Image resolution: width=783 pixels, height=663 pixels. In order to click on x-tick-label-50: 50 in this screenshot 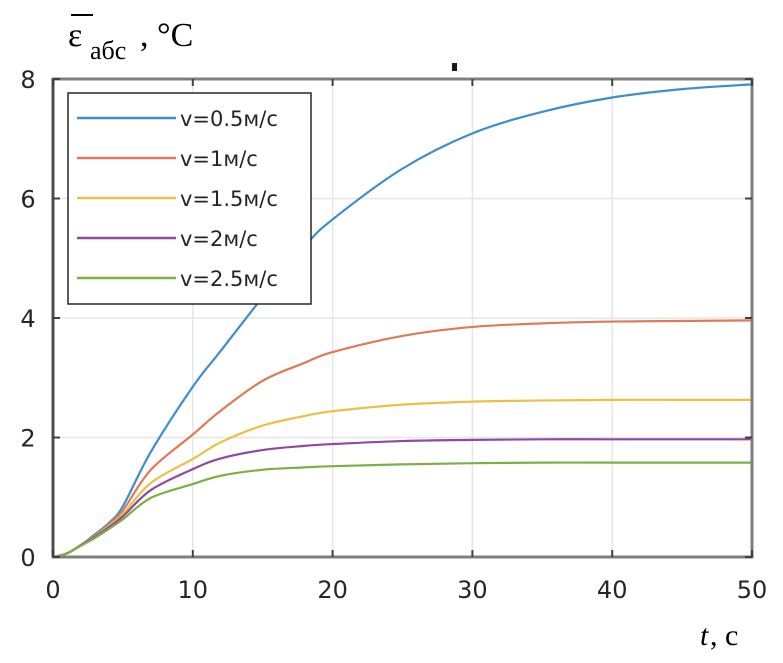, I will do `click(752, 590)`.